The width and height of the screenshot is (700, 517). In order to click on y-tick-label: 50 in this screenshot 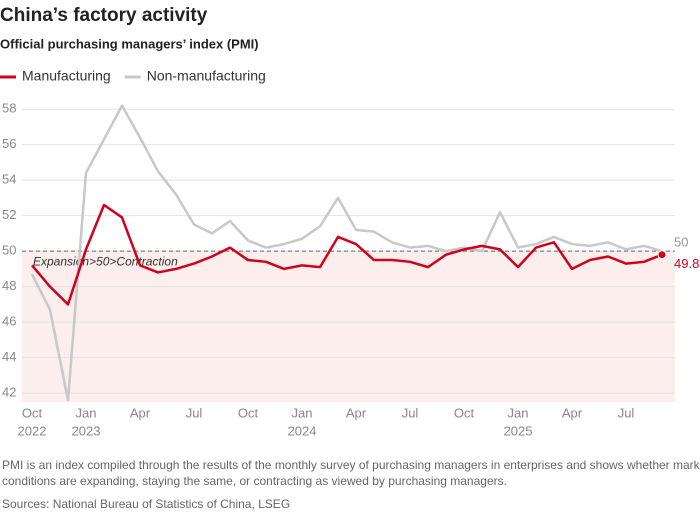, I will do `click(9, 250)`.